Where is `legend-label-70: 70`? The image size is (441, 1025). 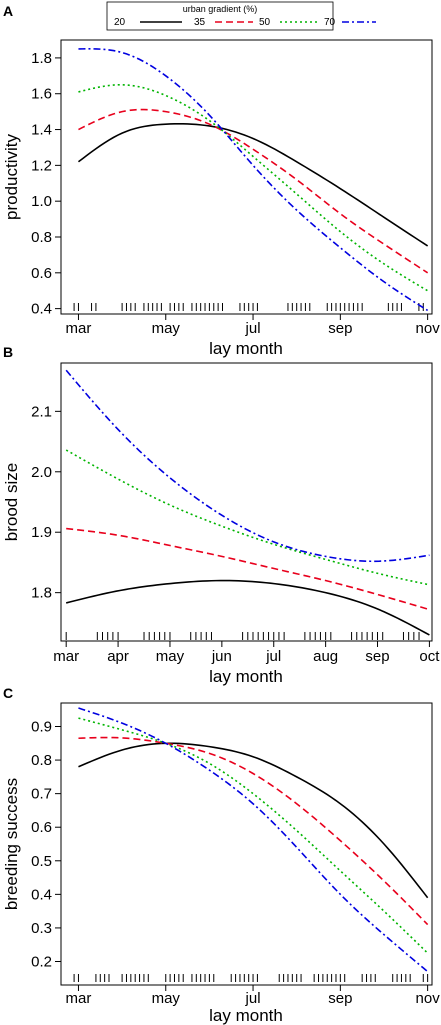 legend-label-70: 70 is located at coordinates (330, 22).